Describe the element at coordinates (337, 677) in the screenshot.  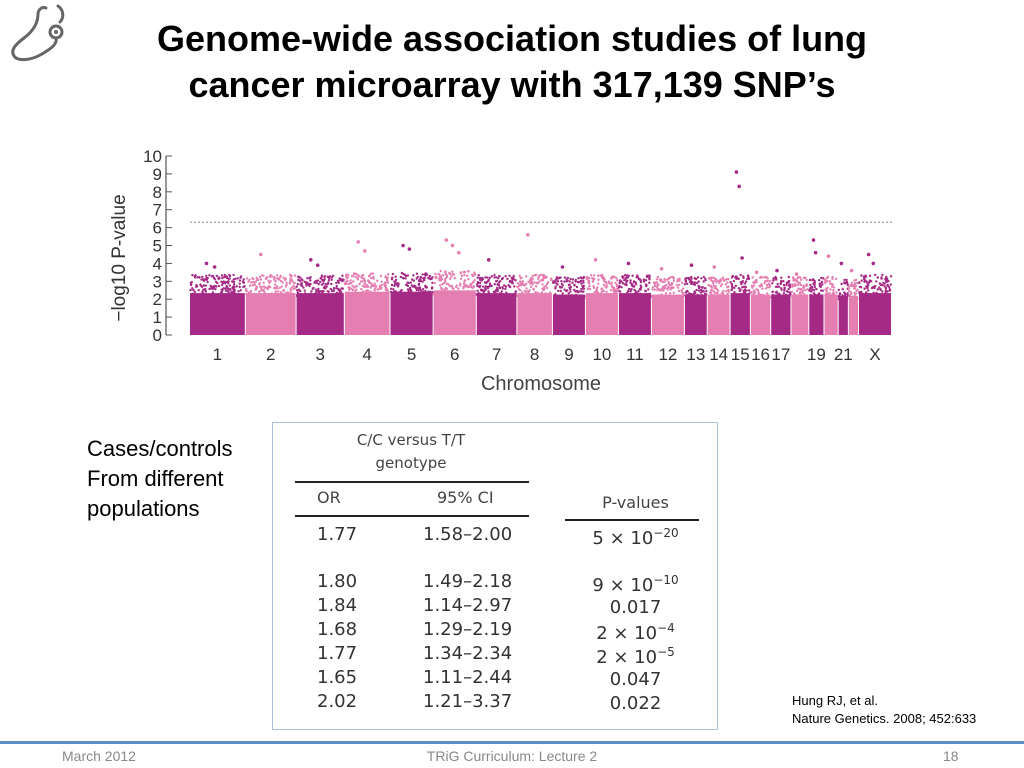
I see `odds-ratio-cell: 1.65` at that location.